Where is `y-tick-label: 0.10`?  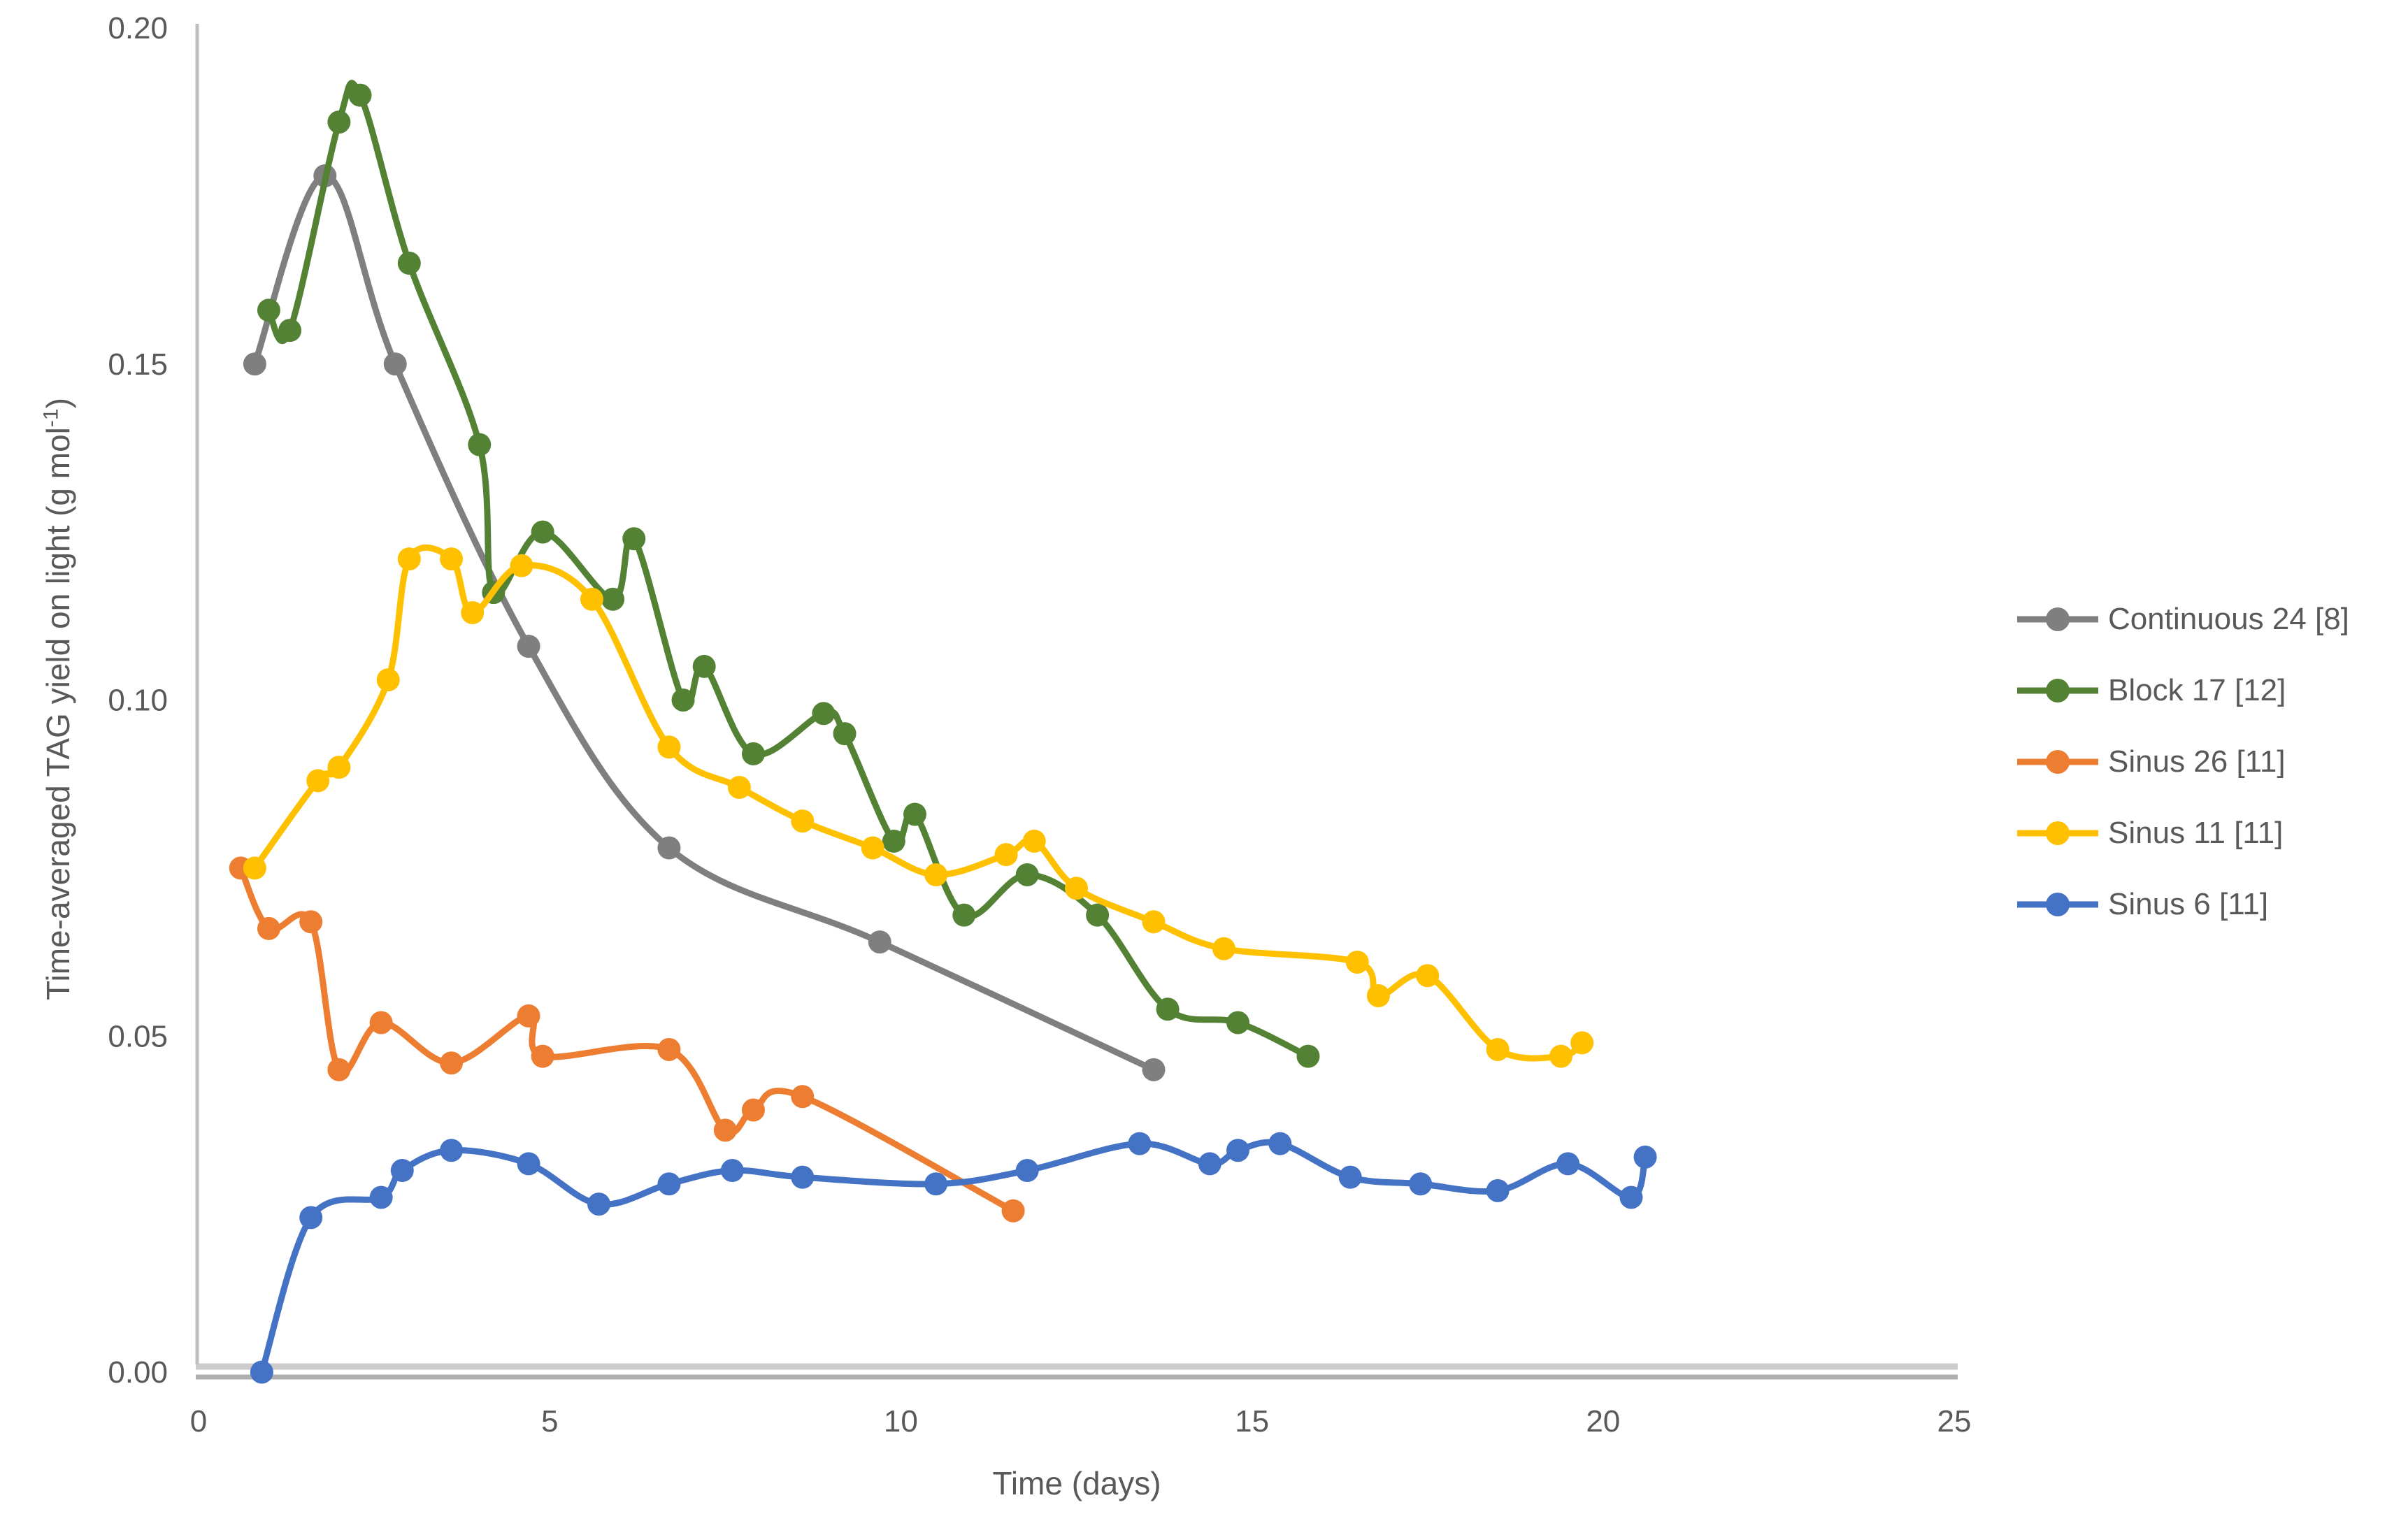
y-tick-label: 0.10 is located at coordinates (138, 701).